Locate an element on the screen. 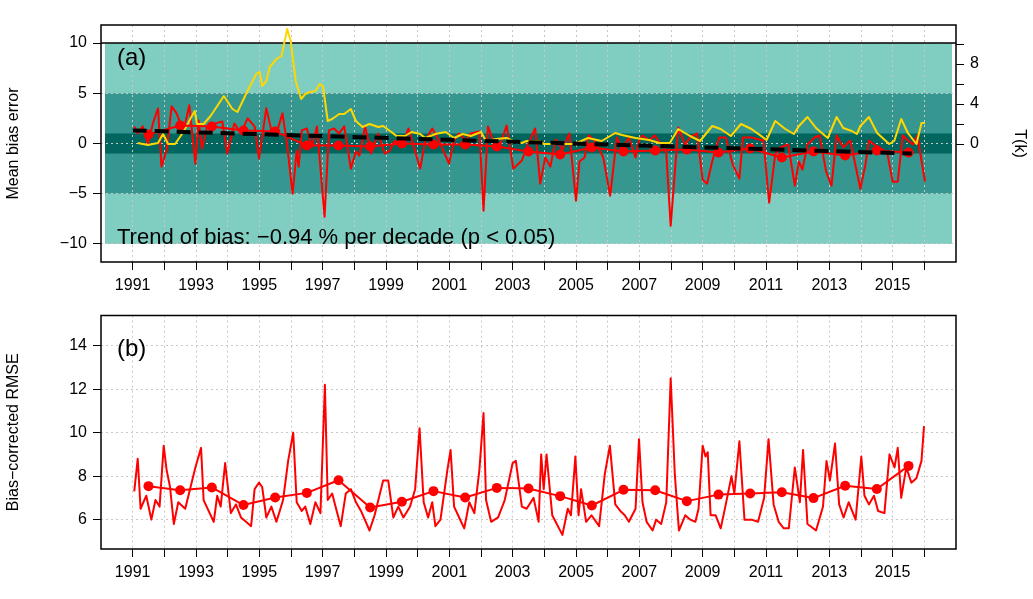 The width and height of the screenshot is (1033, 599). y-tick-label: −10 is located at coordinates (73, 243).